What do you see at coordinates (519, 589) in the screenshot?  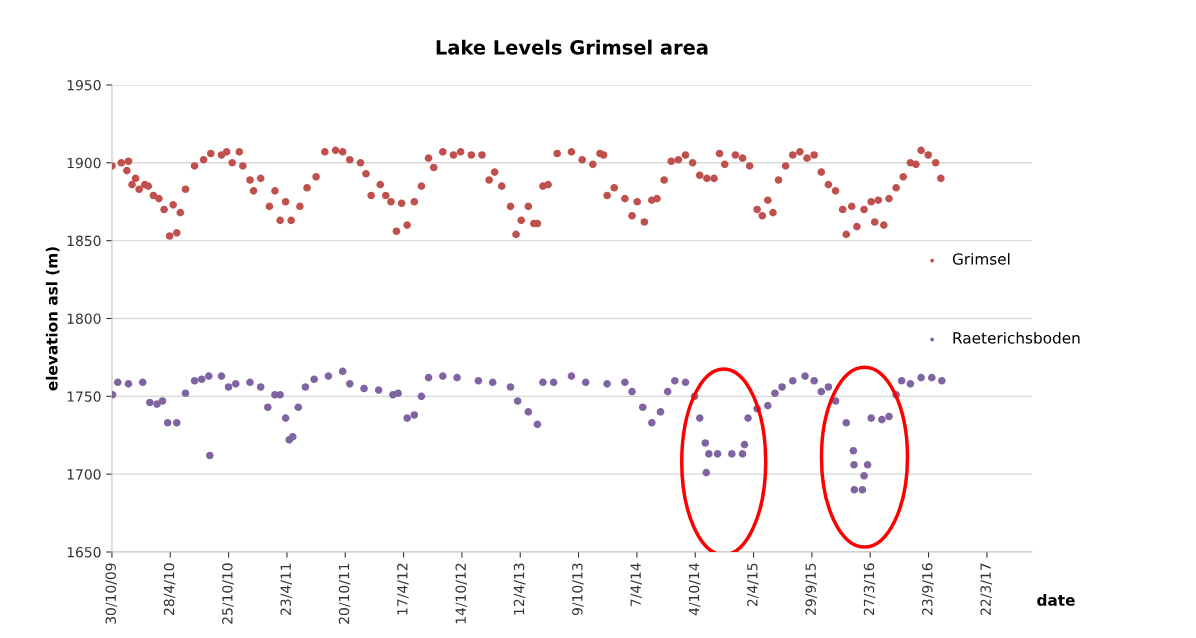 I see `x-tick-label: 12/4/13` at bounding box center [519, 589].